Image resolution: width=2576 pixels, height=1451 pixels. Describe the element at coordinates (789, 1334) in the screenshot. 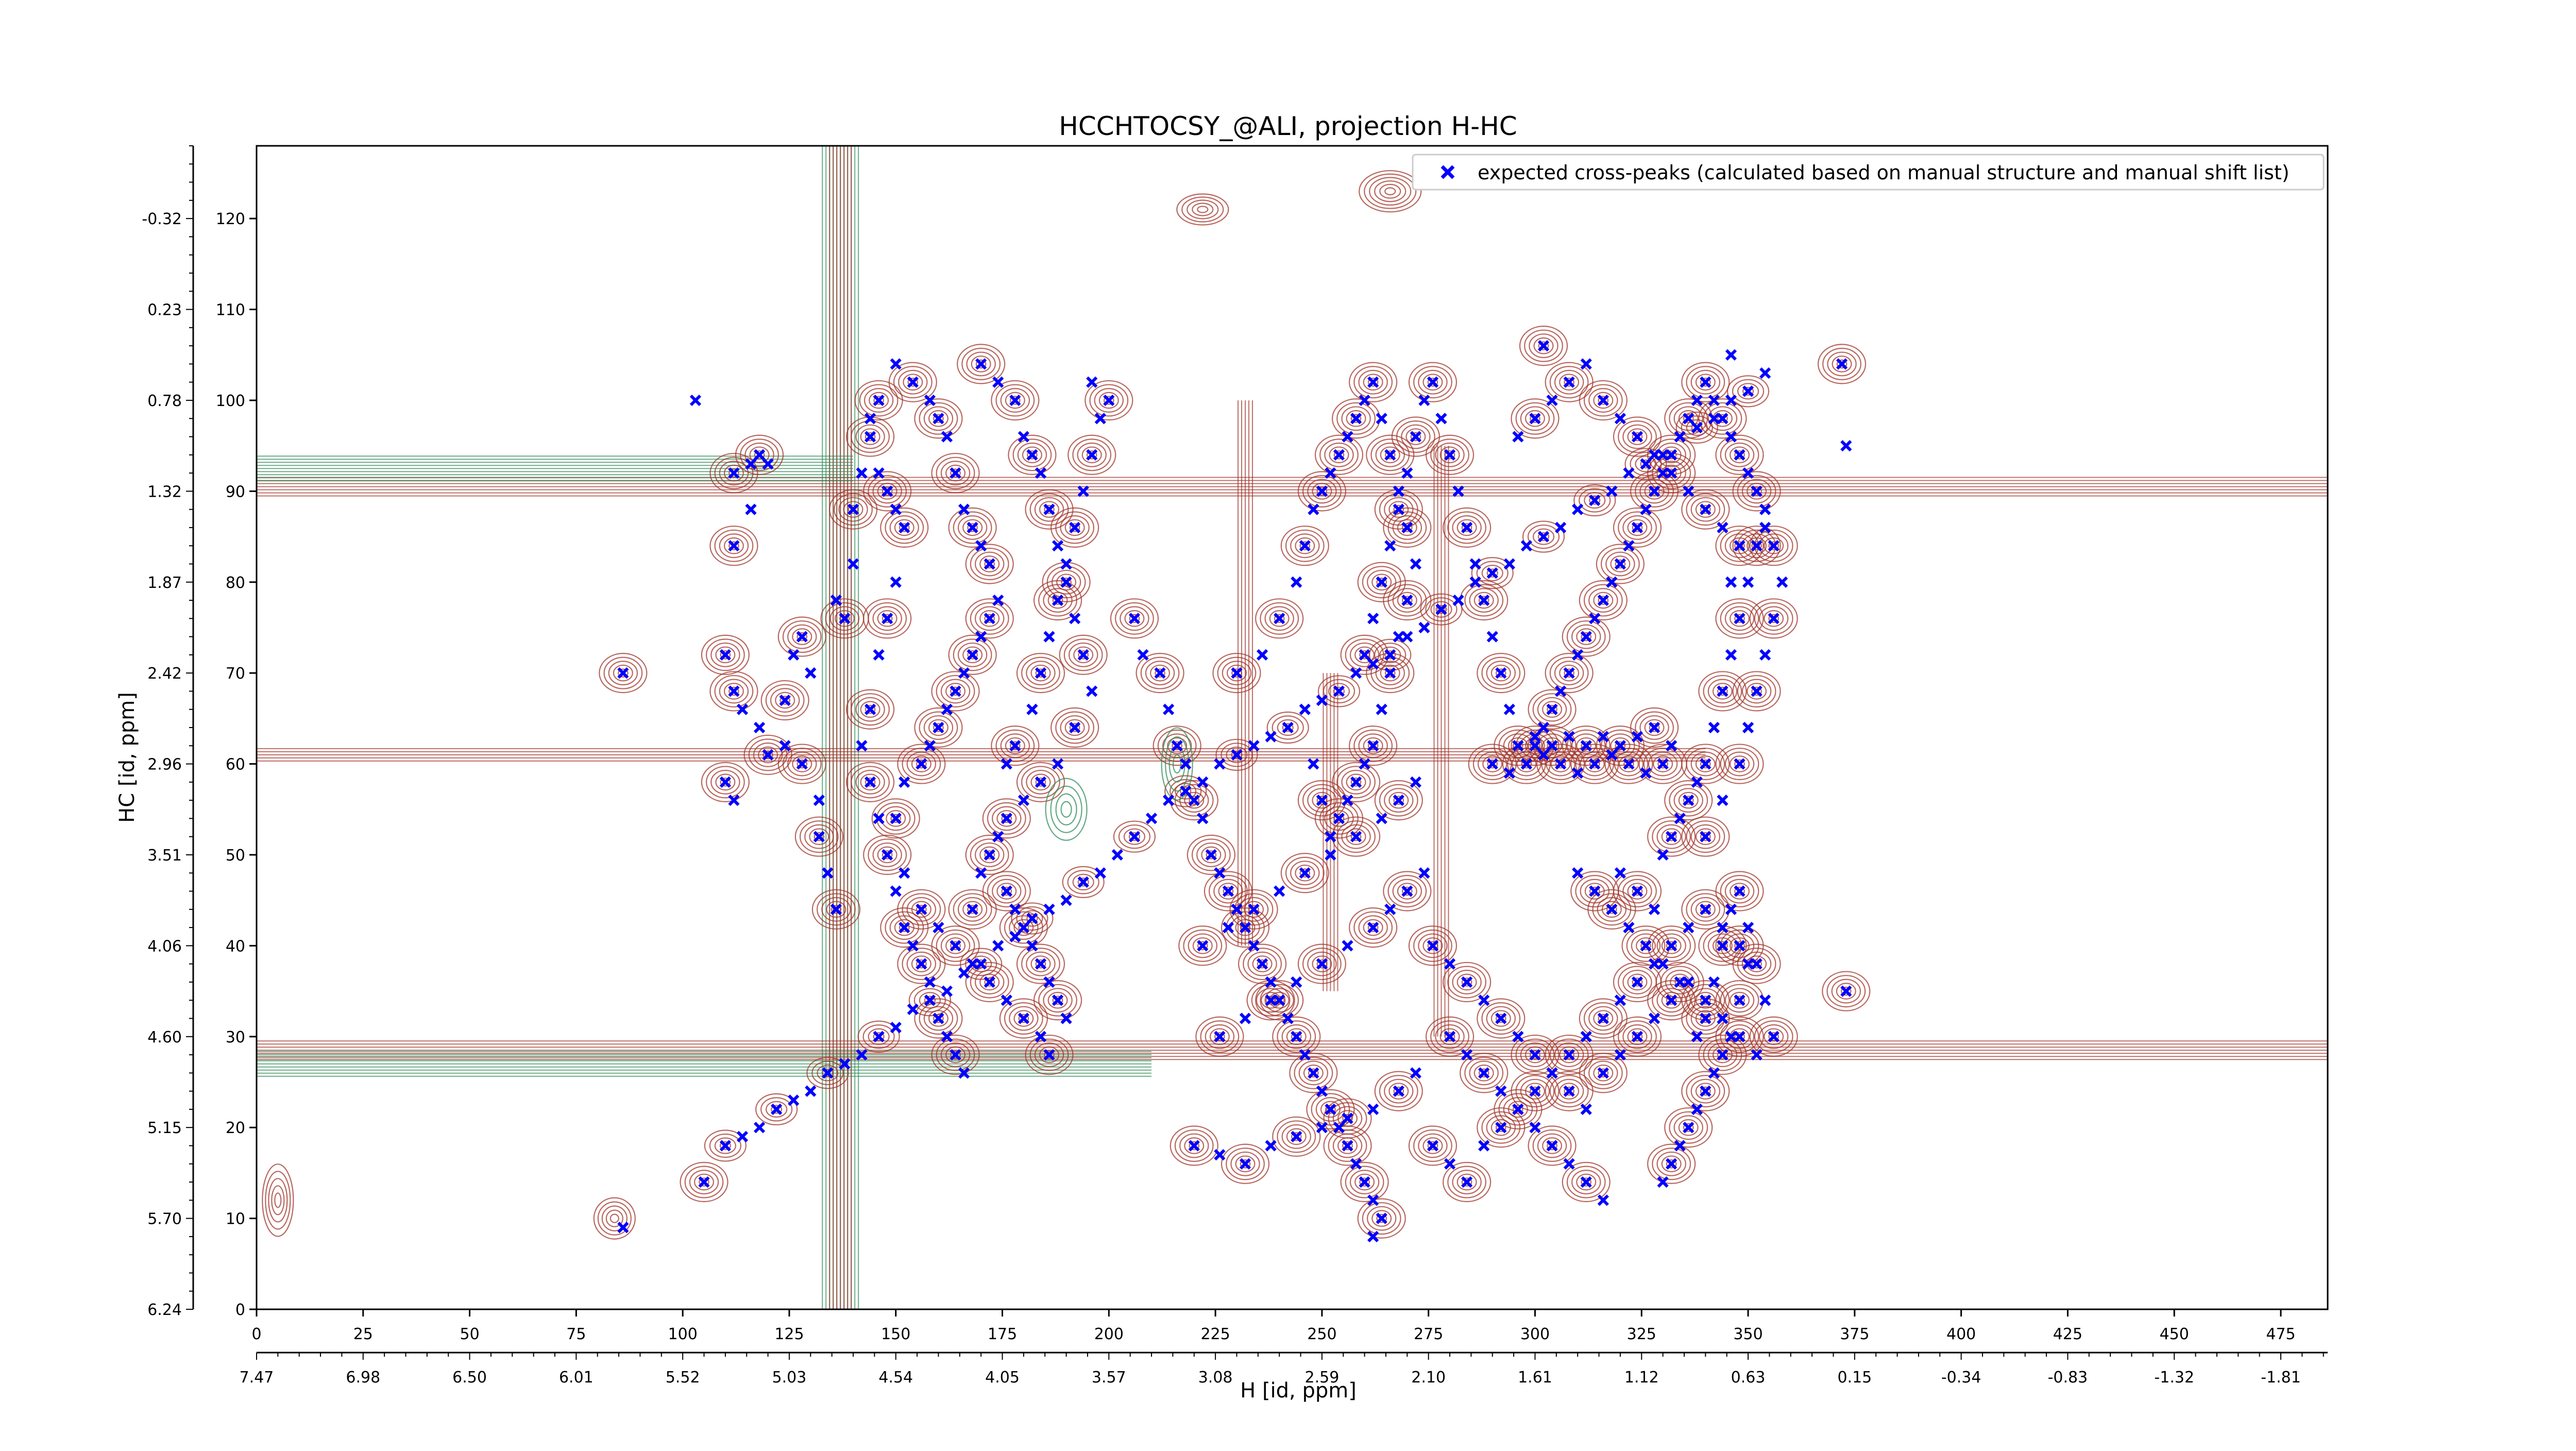

I see `x-tick-label: 125` at that location.